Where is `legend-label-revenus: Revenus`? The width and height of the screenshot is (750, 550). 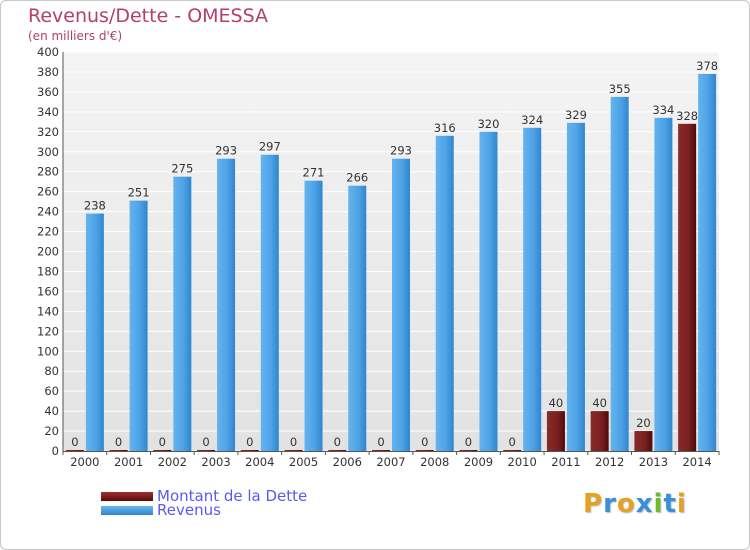
legend-label-revenus: Revenus is located at coordinates (189, 510).